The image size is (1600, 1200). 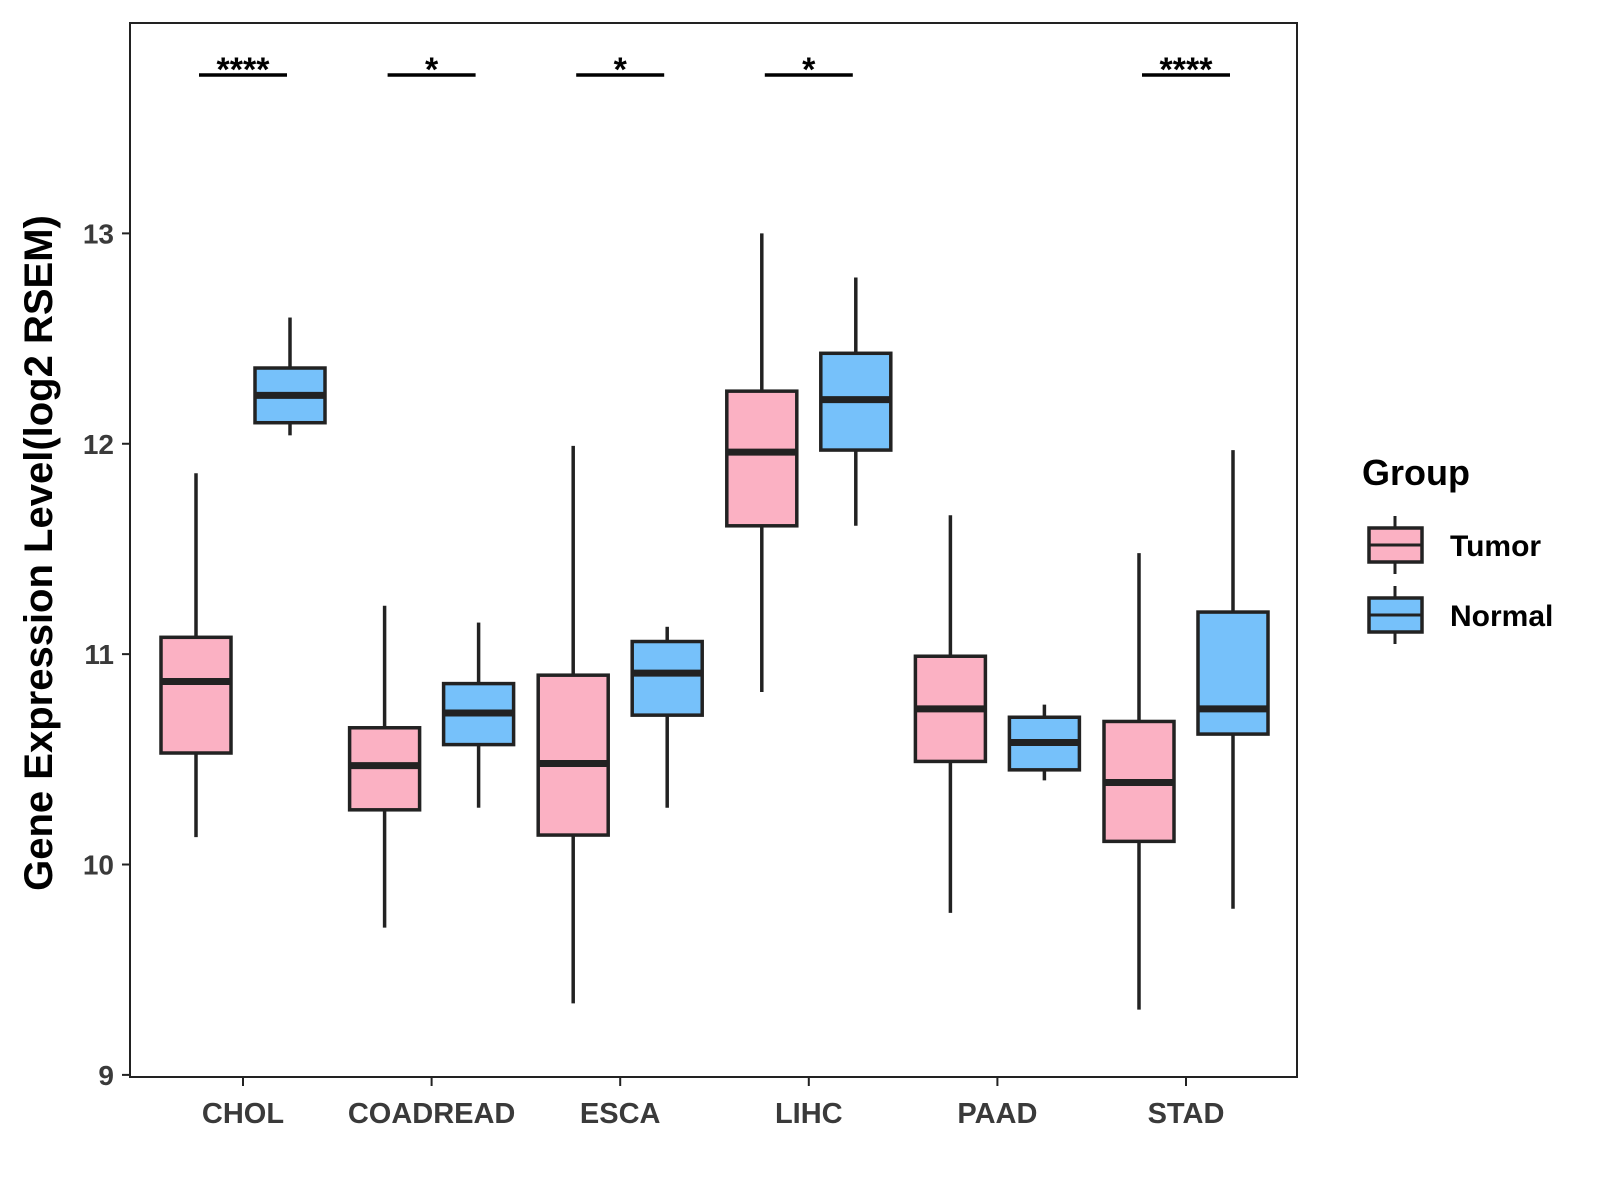 What do you see at coordinates (1395, 615) in the screenshot?
I see `legend-key-normal` at bounding box center [1395, 615].